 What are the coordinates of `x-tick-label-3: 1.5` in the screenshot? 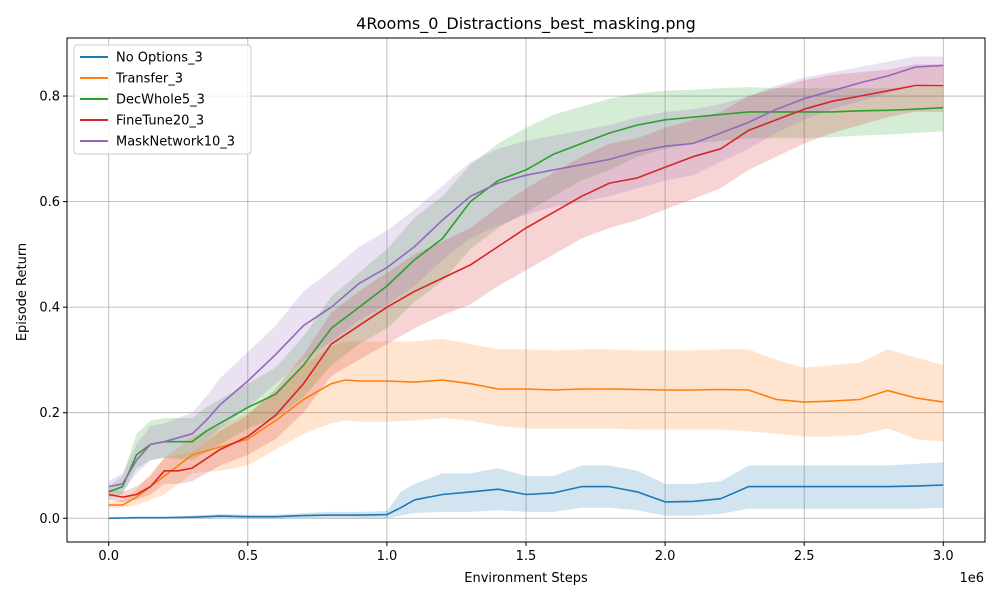 It's located at (526, 556).